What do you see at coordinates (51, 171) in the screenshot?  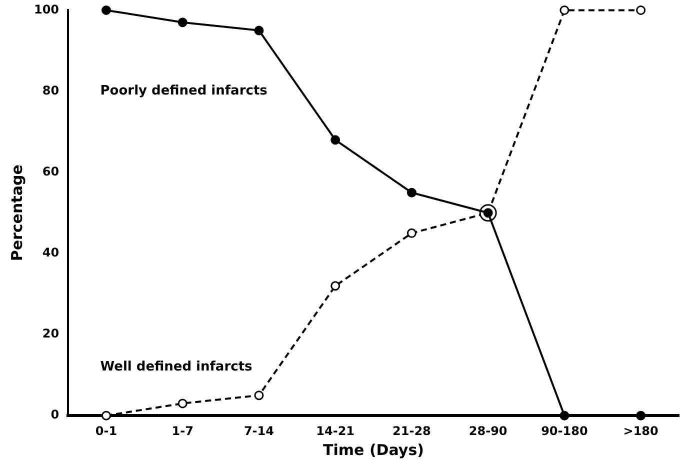 I see `y-tick-label: 60` at bounding box center [51, 171].